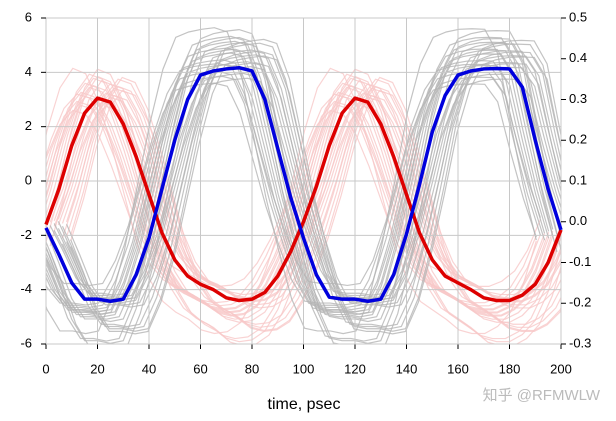 This screenshot has width=616, height=421. Describe the element at coordinates (28, 16) in the screenshot. I see `y-tick-label: 6` at that location.